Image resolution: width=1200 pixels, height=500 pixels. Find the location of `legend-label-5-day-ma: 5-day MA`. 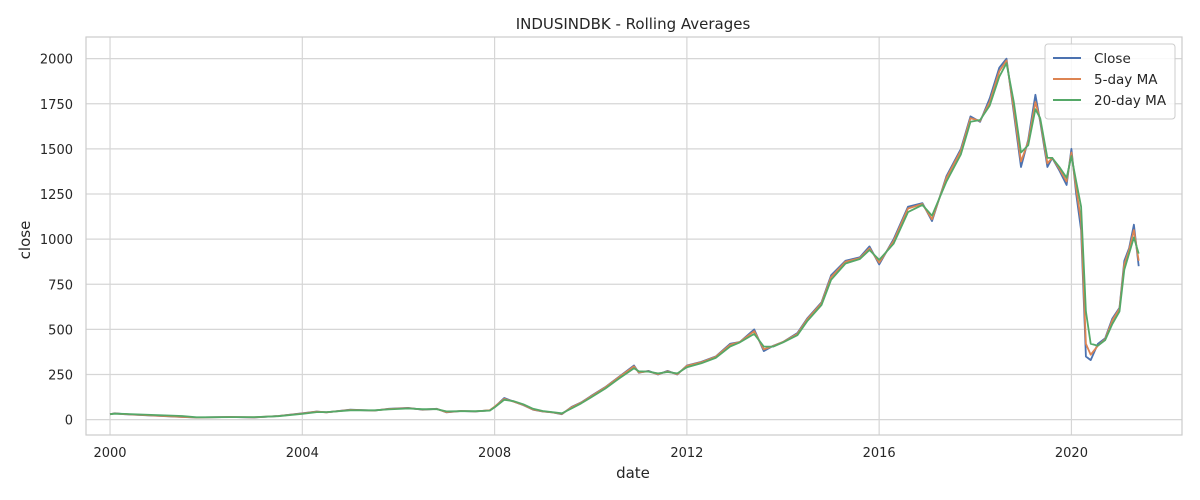

legend-label-5-day-ma: 5-day MA is located at coordinates (1126, 80).